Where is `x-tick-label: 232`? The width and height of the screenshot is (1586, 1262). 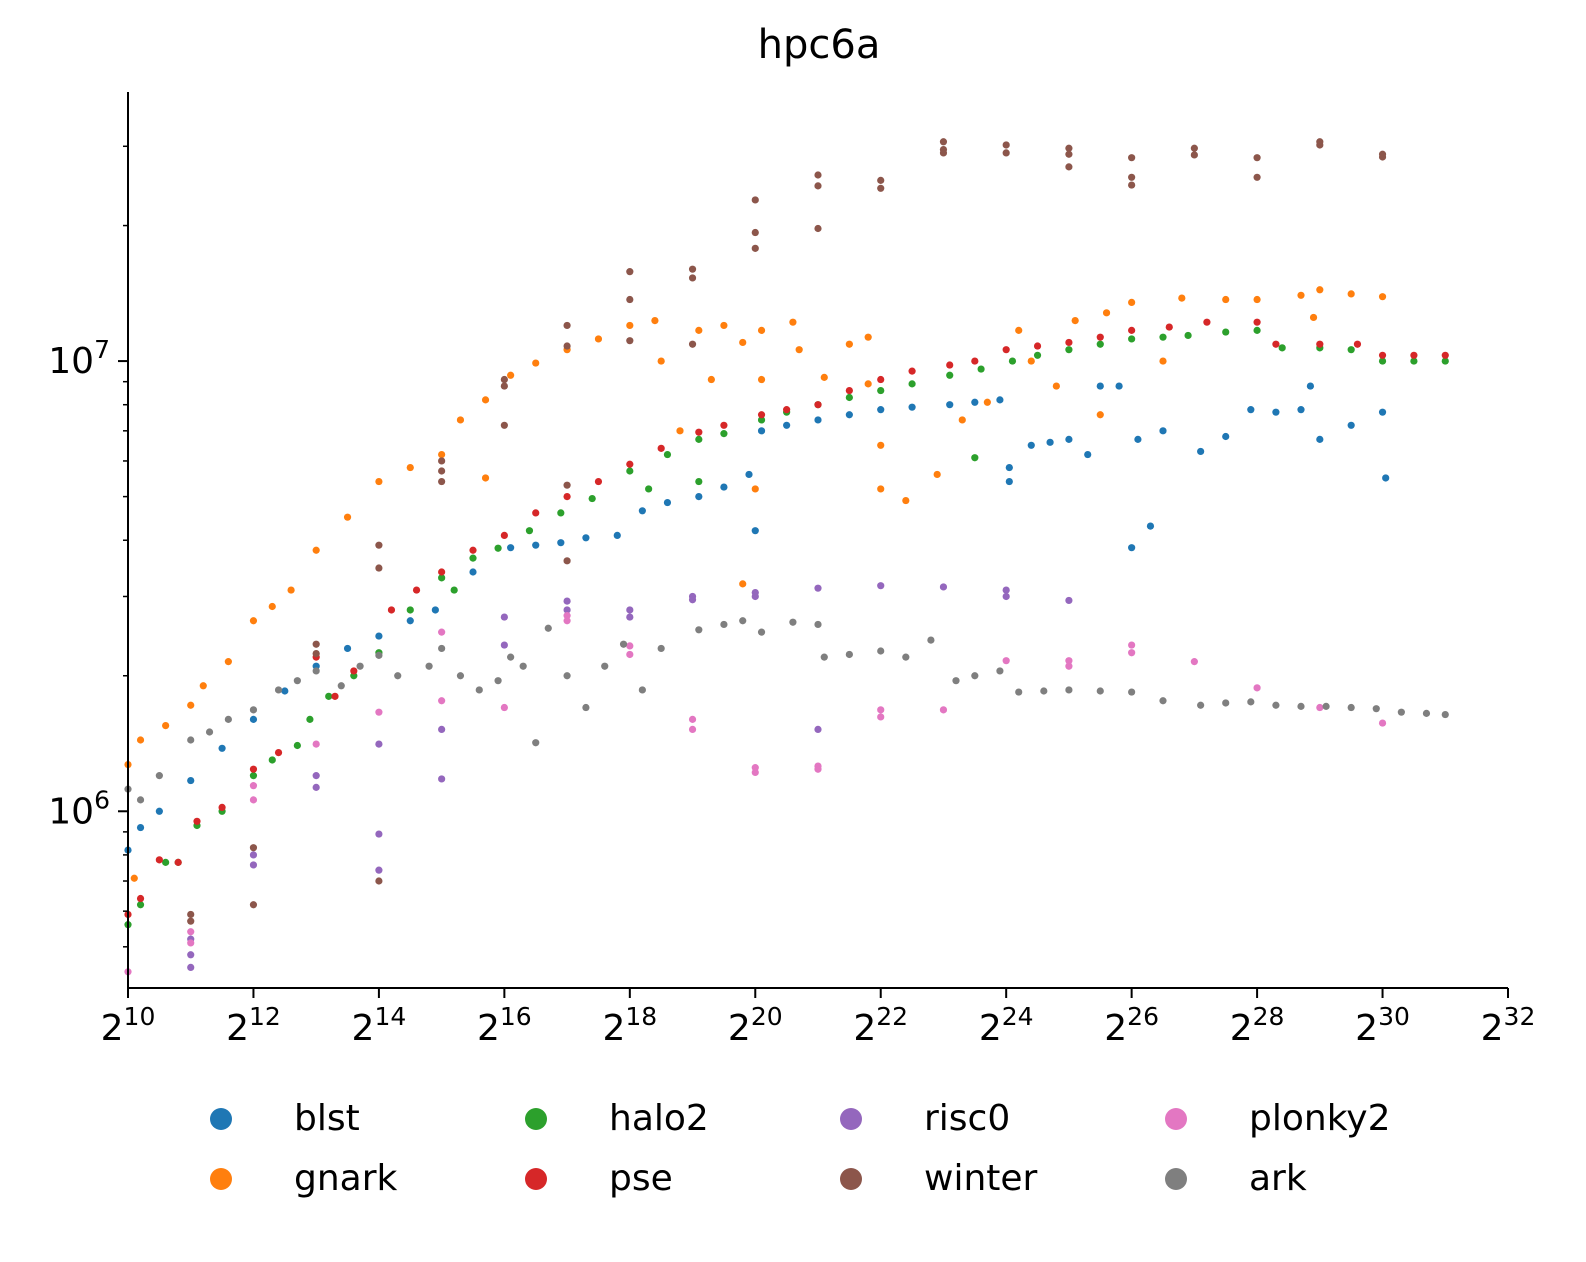
x-tick-label: 232 is located at coordinates (1508, 1025).